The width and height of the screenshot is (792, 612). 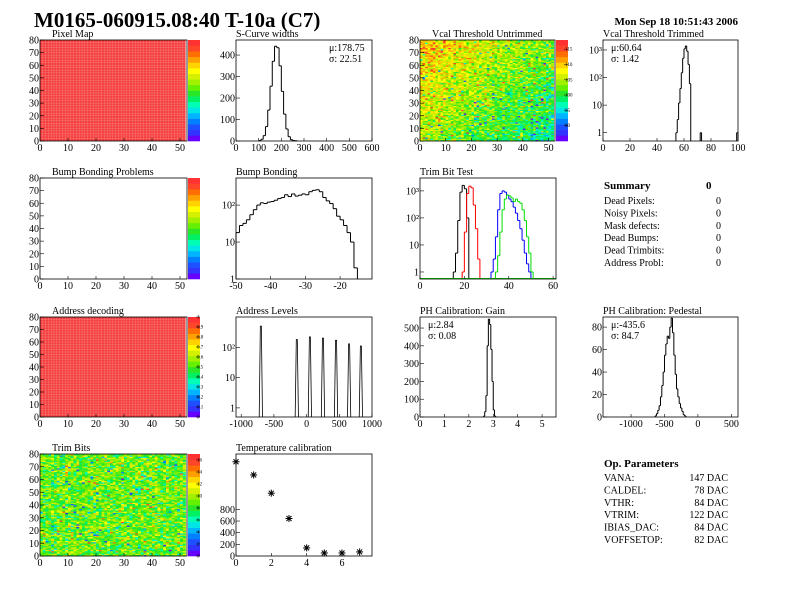 I want to click on panel-title: Address Levels, so click(x=267, y=311).